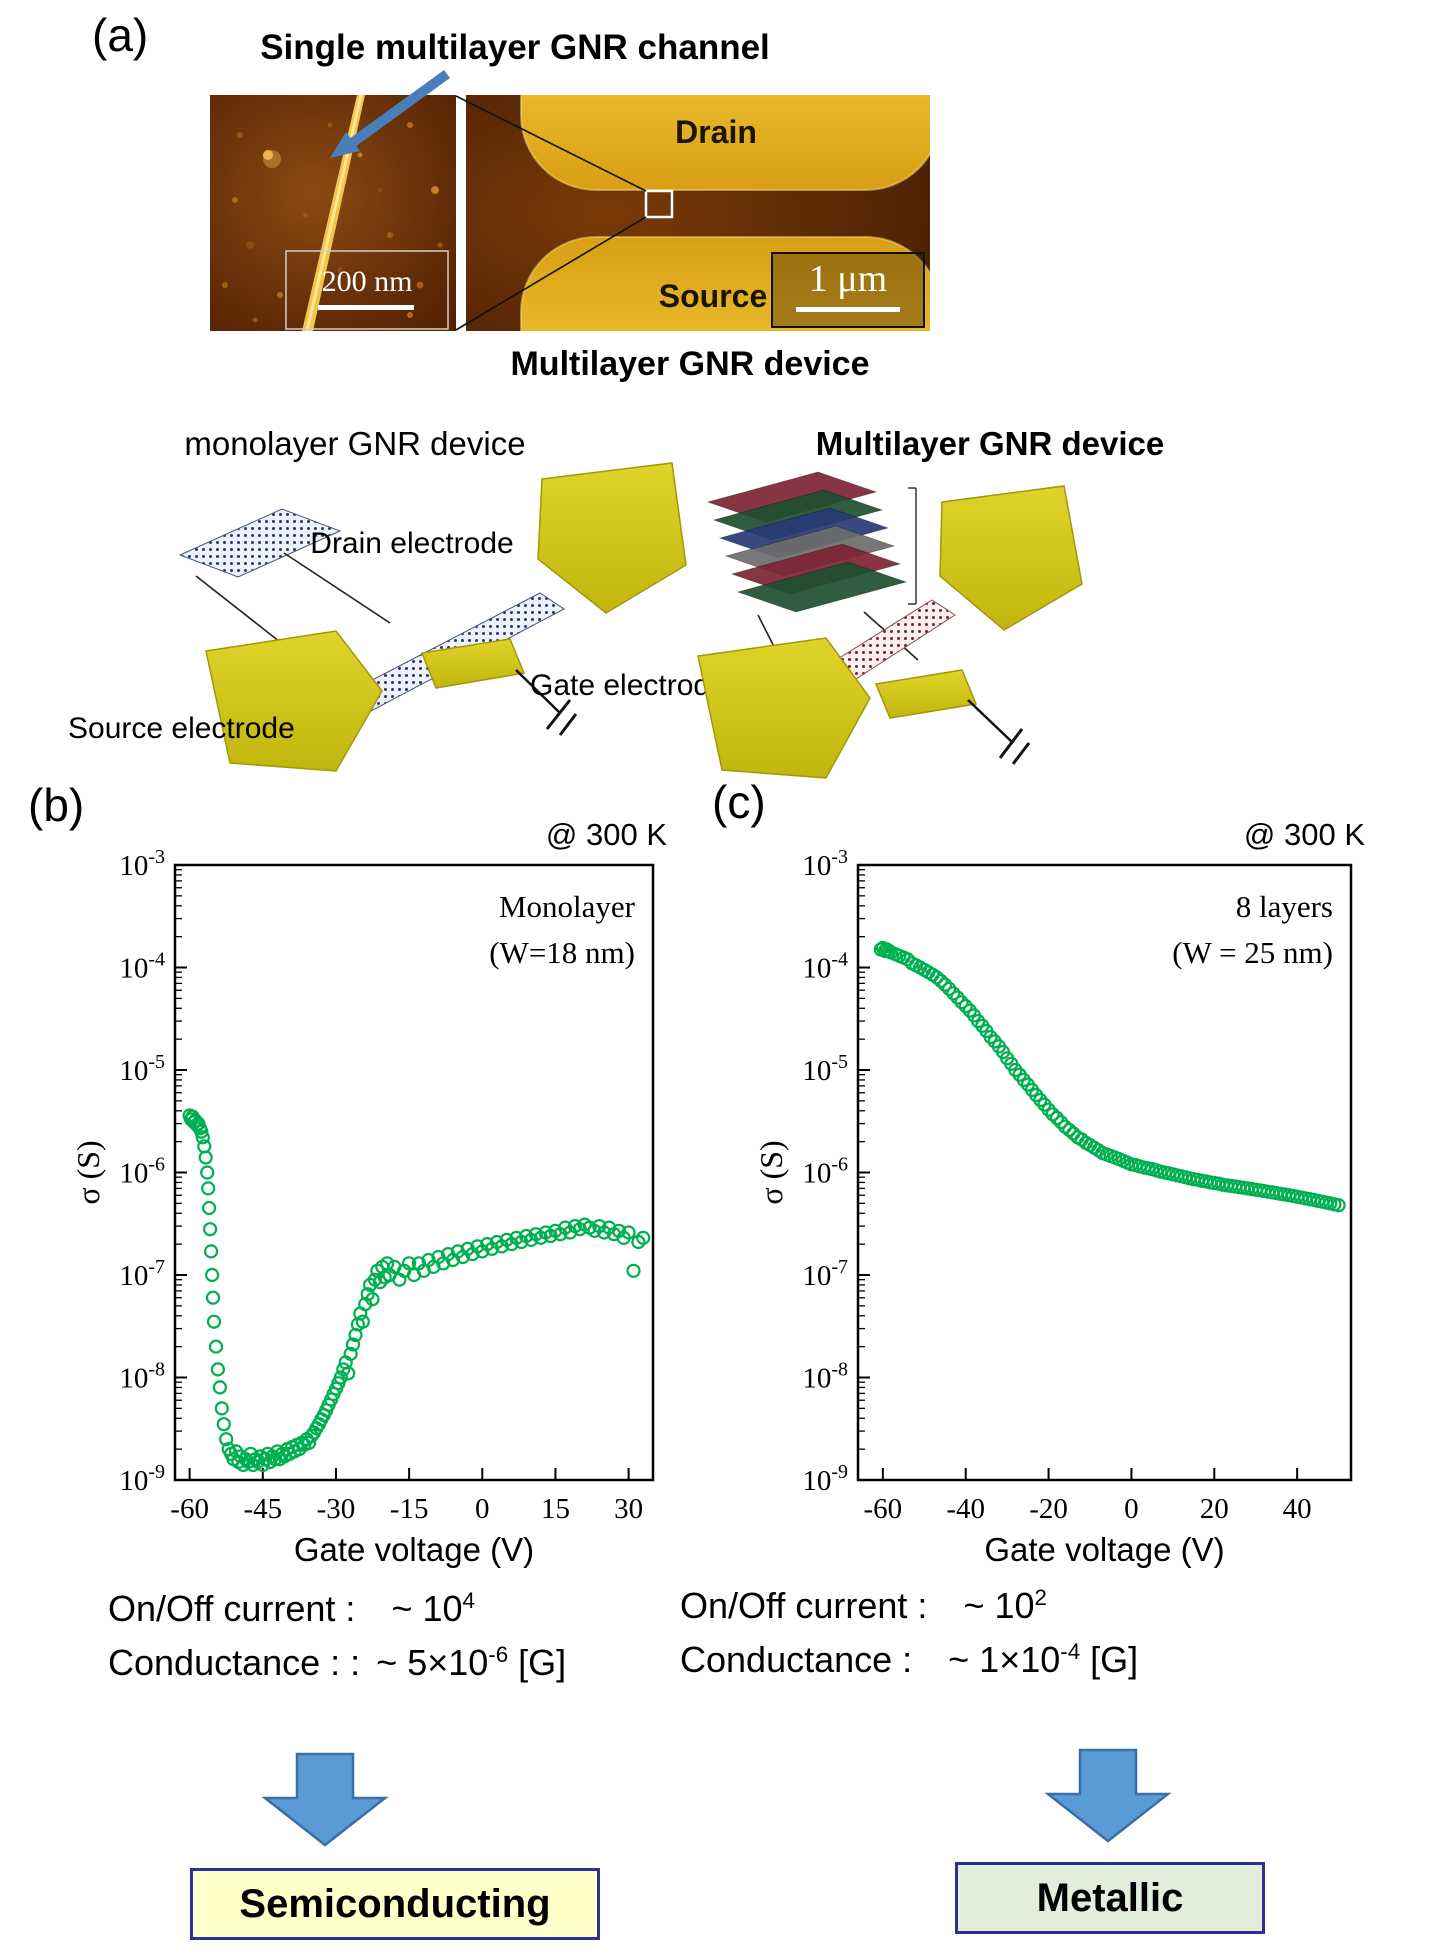 This screenshot has height=1960, width=1440. What do you see at coordinates (562, 952) in the screenshot?
I see `series-annotation: (W=18 nm)` at bounding box center [562, 952].